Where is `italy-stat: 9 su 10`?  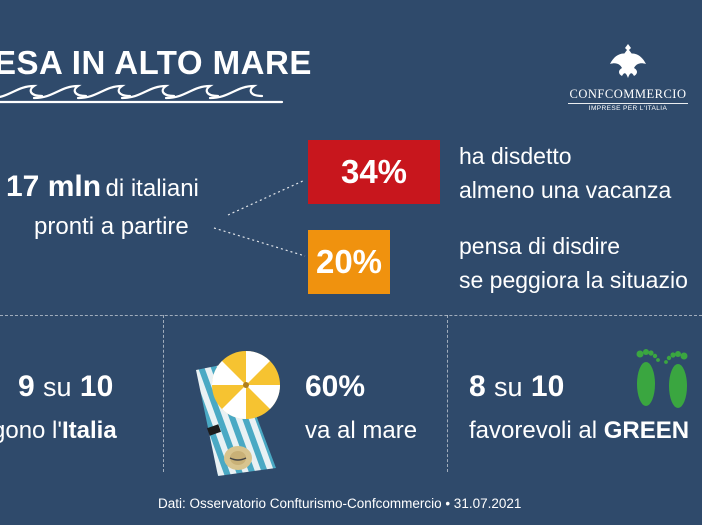 italy-stat: 9 su 10 is located at coordinates (65, 387).